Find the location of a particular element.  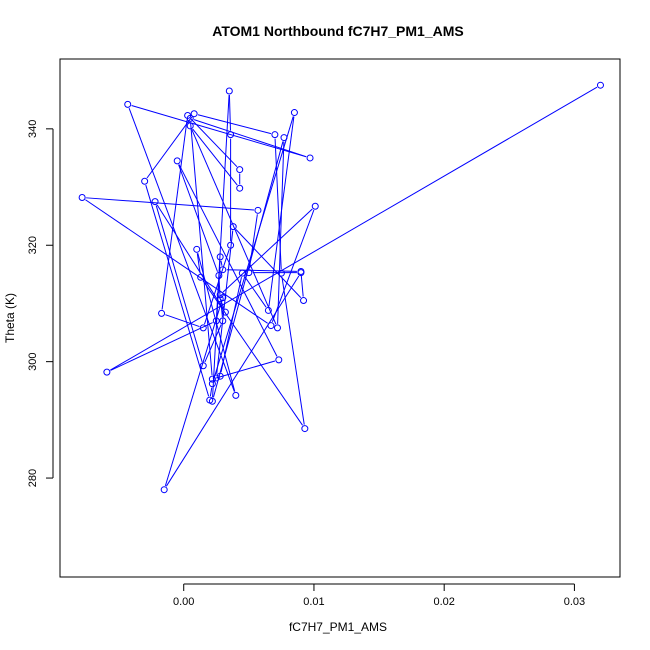

y-tick-label: 320 is located at coordinates (33, 245).